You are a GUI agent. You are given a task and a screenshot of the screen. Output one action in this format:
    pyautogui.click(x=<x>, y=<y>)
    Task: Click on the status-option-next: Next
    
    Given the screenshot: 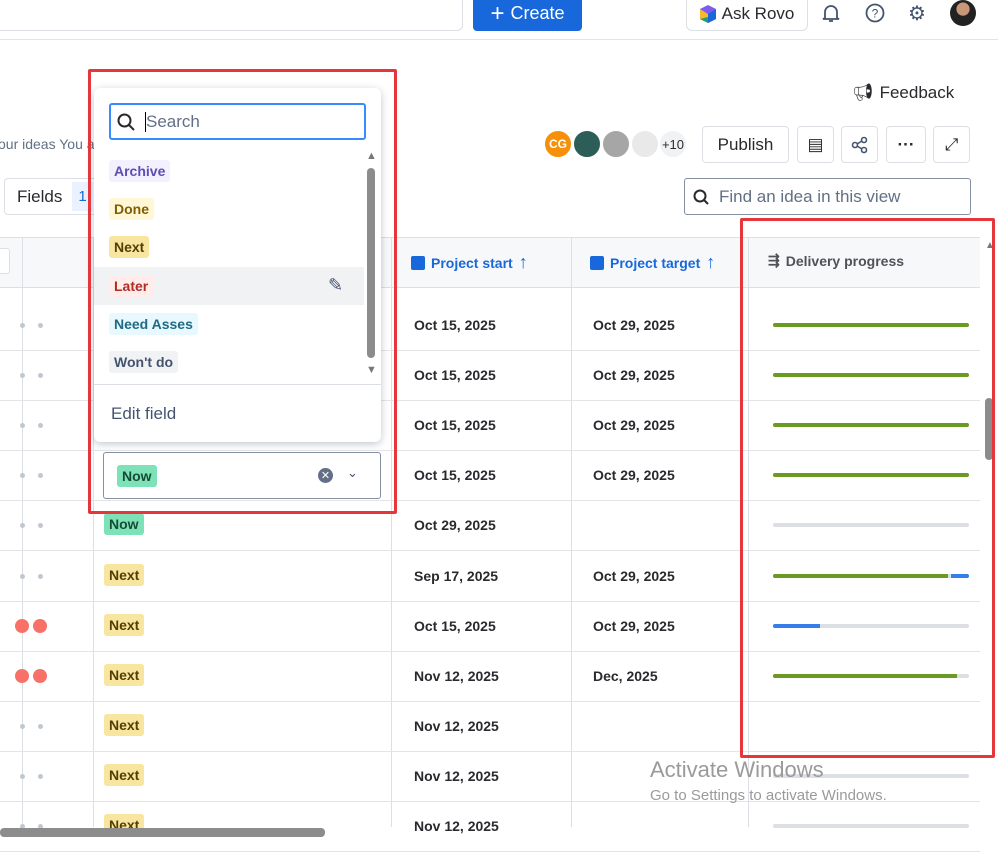 What is the action you would take?
    pyautogui.click(x=229, y=247)
    